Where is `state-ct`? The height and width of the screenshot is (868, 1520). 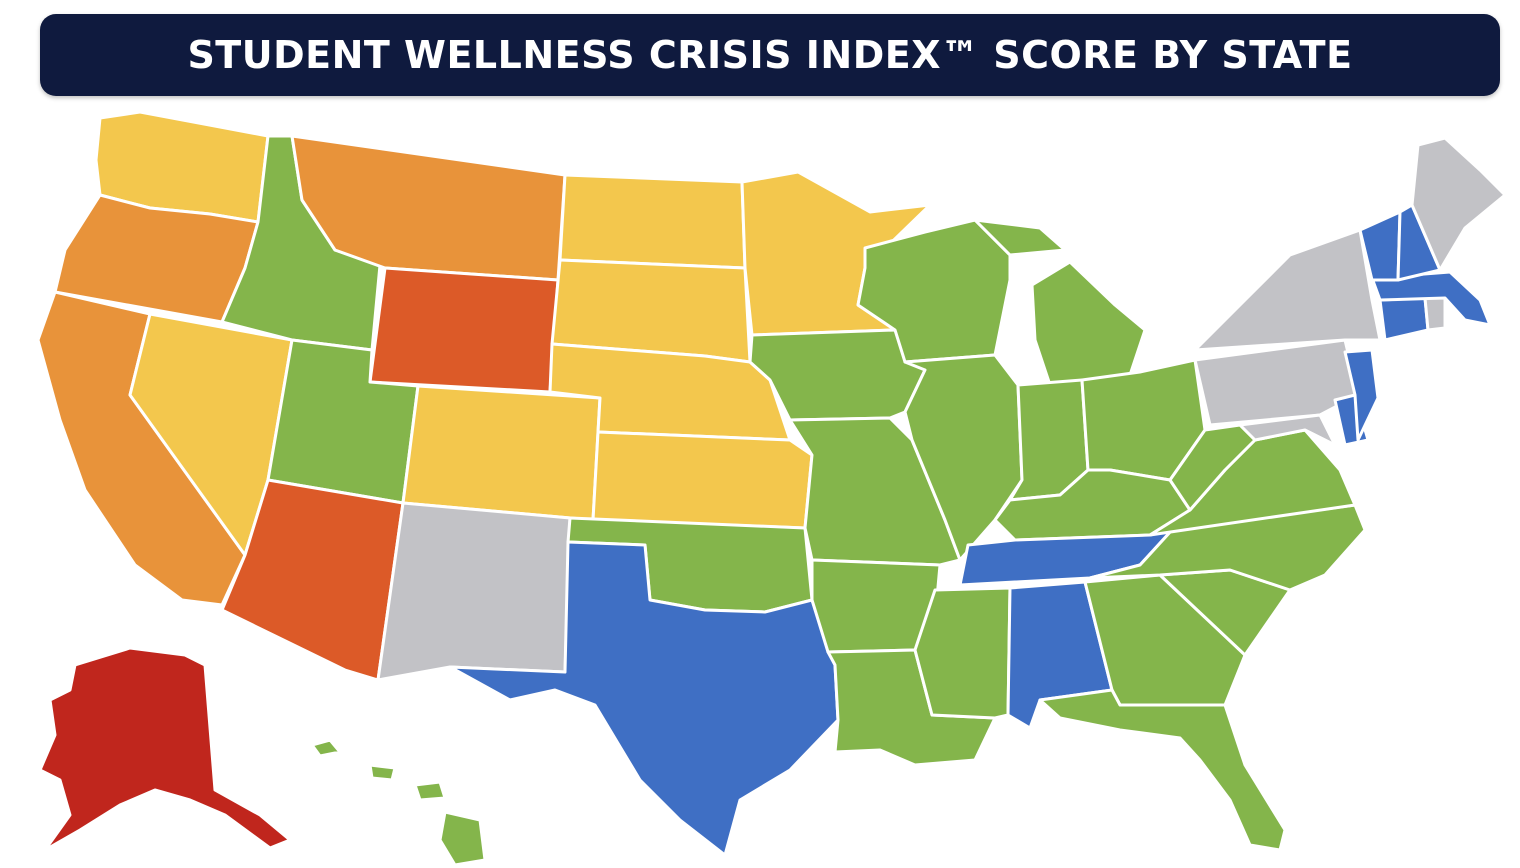 state-ct is located at coordinates (1404, 319).